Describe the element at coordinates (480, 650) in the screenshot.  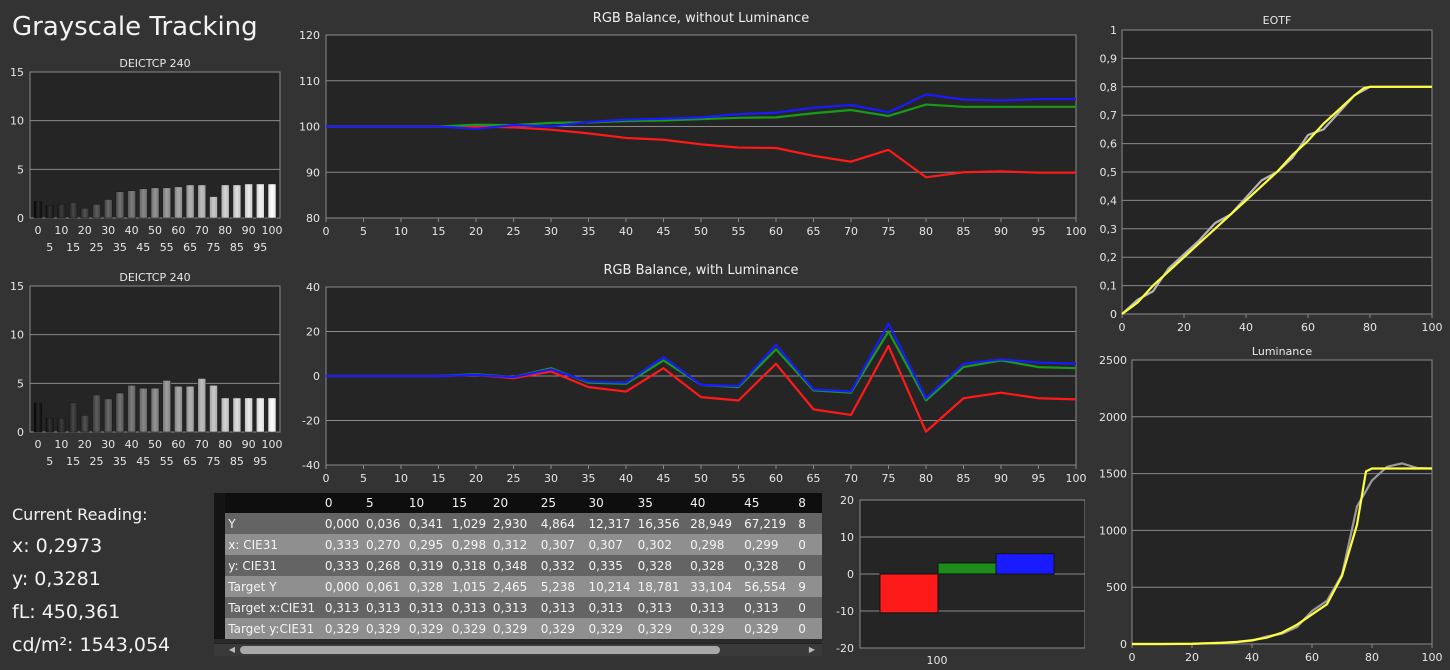
I see `scroll-thumb` at that location.